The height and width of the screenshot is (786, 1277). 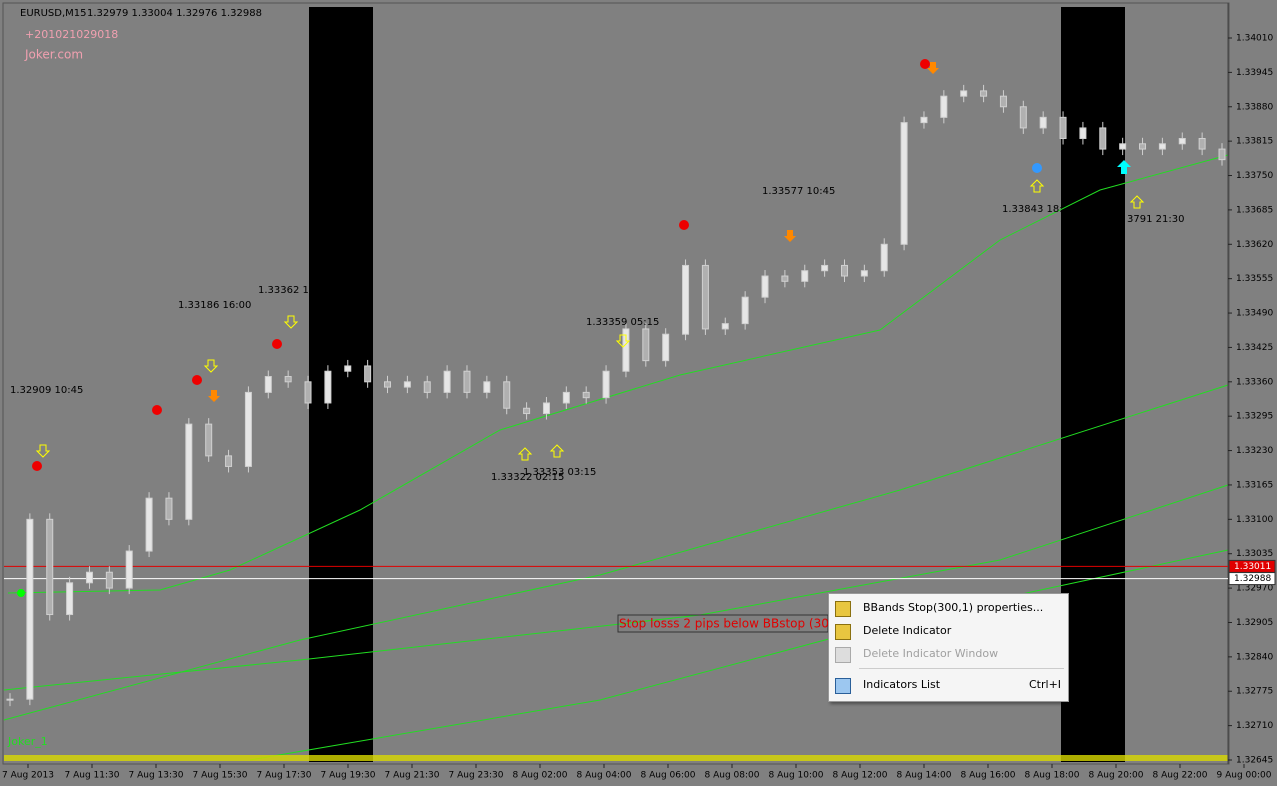 I want to click on overlay-text: 09!, so click(x=319, y=34).